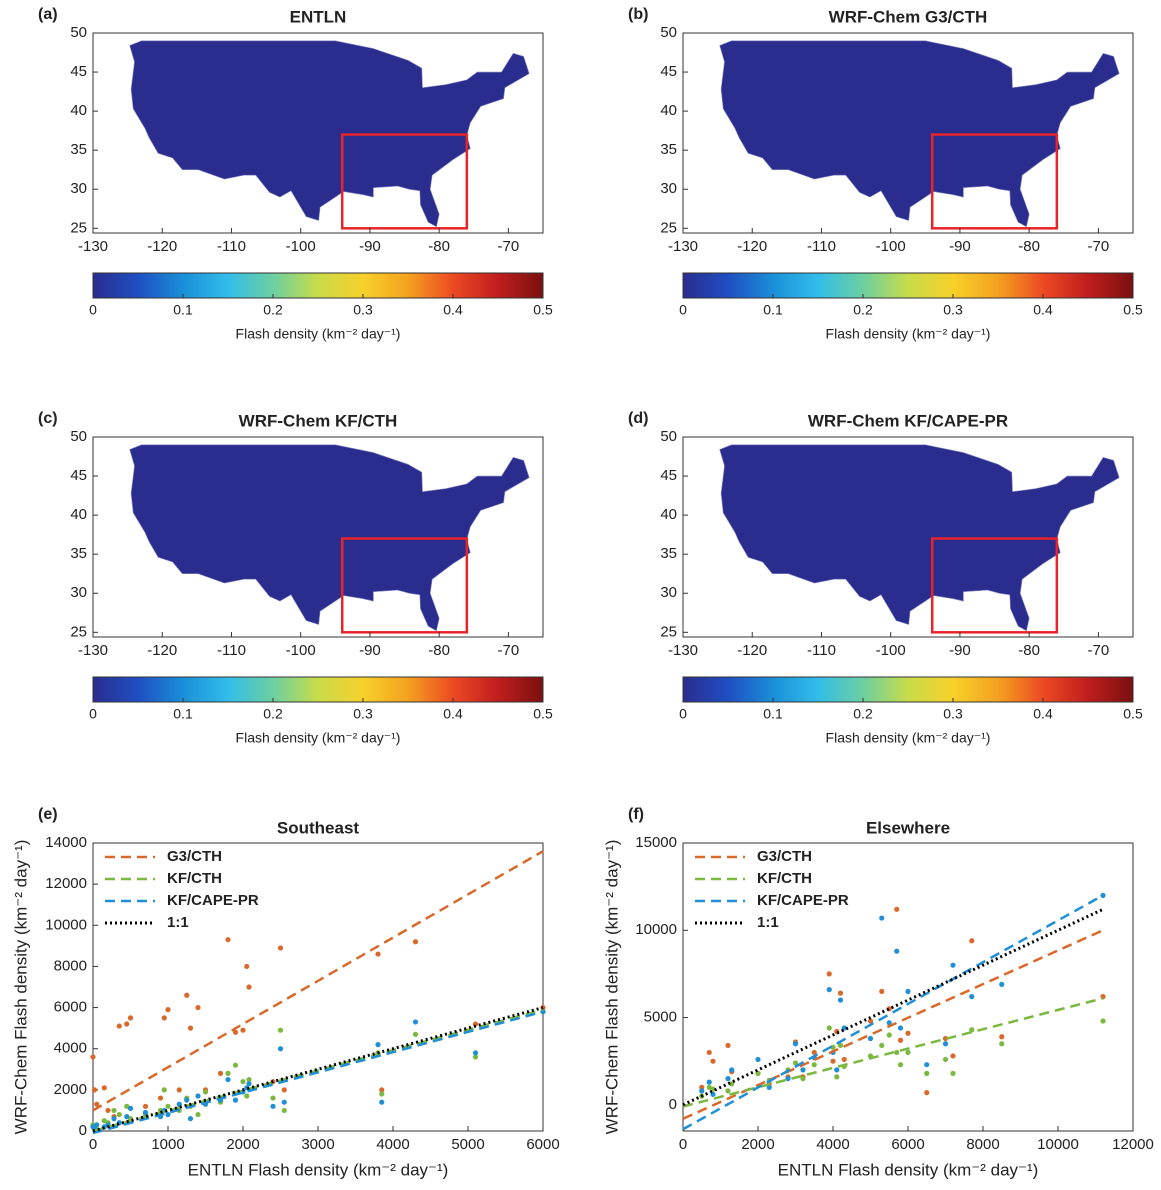 The height and width of the screenshot is (1190, 1161). What do you see at coordinates (48, 814) in the screenshot?
I see `panel-label: (e)` at bounding box center [48, 814].